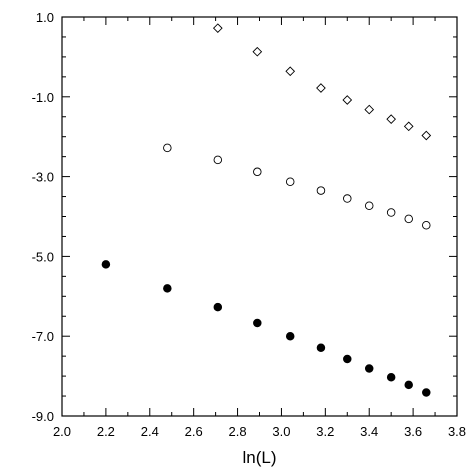  I want to click on x-tick-label: 3.4, so click(369, 431).